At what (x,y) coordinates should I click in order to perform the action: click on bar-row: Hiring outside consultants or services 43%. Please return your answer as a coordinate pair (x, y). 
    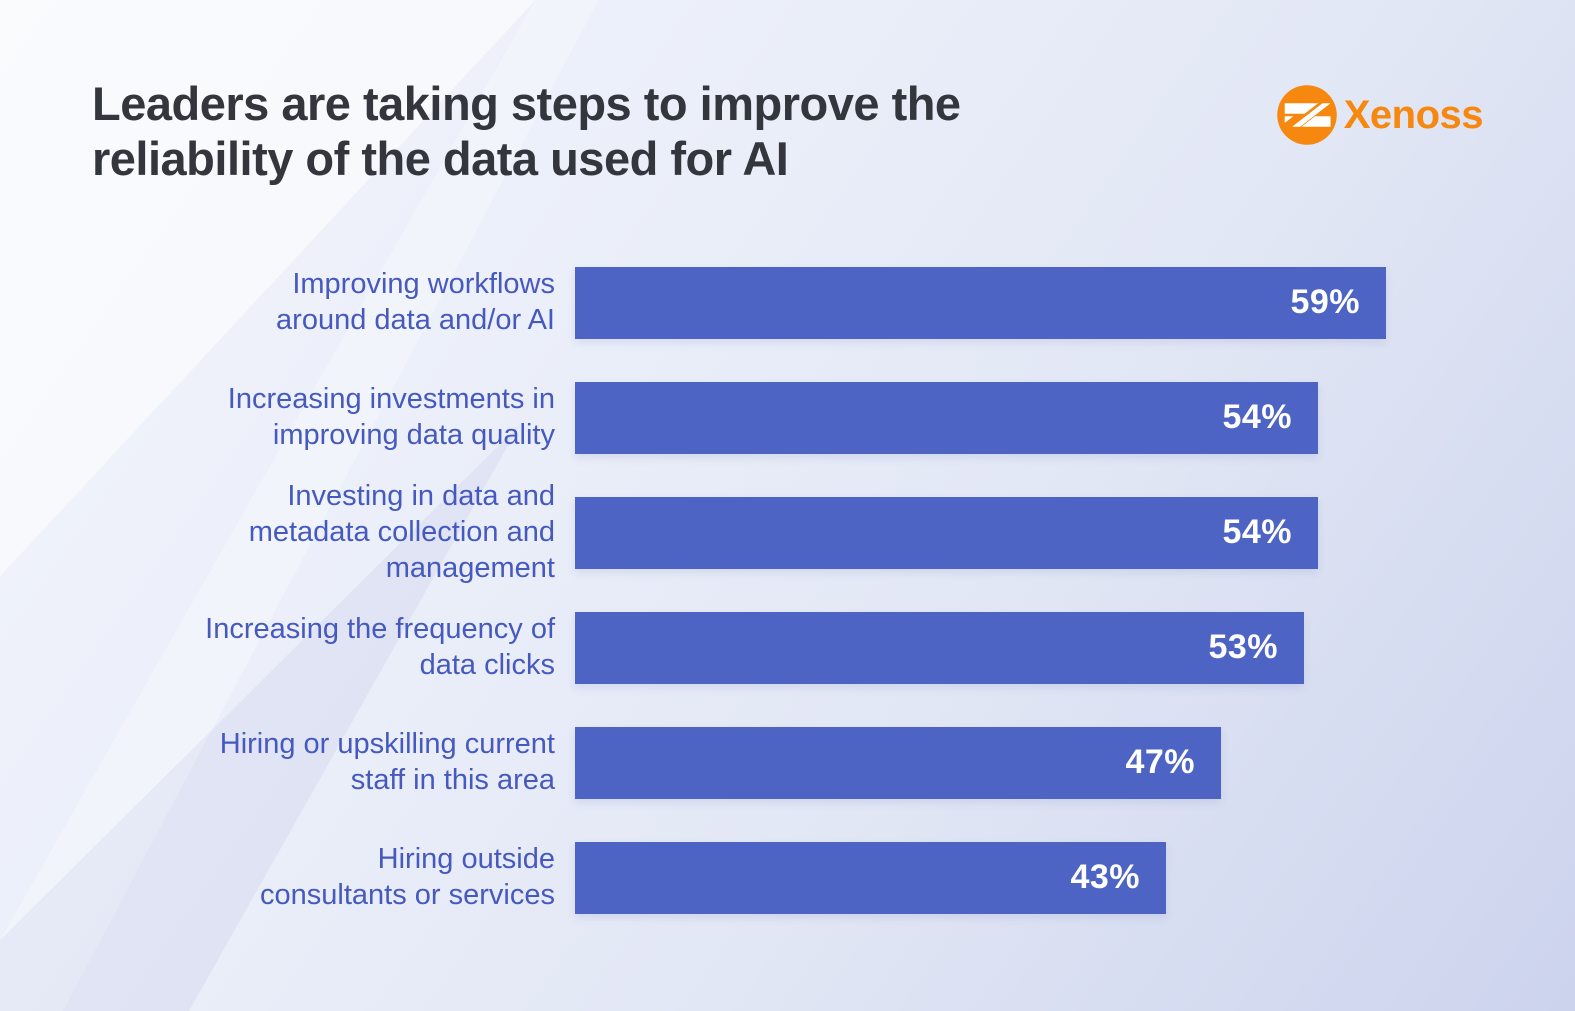
    Looking at the image, I should click on (833, 877).